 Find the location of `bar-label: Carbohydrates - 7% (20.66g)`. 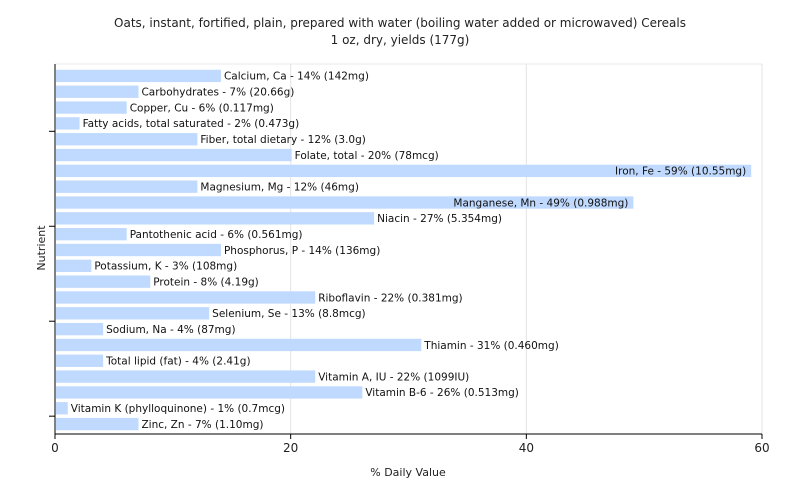

bar-label: Carbohydrates - 7% (20.66g) is located at coordinates (217, 93).